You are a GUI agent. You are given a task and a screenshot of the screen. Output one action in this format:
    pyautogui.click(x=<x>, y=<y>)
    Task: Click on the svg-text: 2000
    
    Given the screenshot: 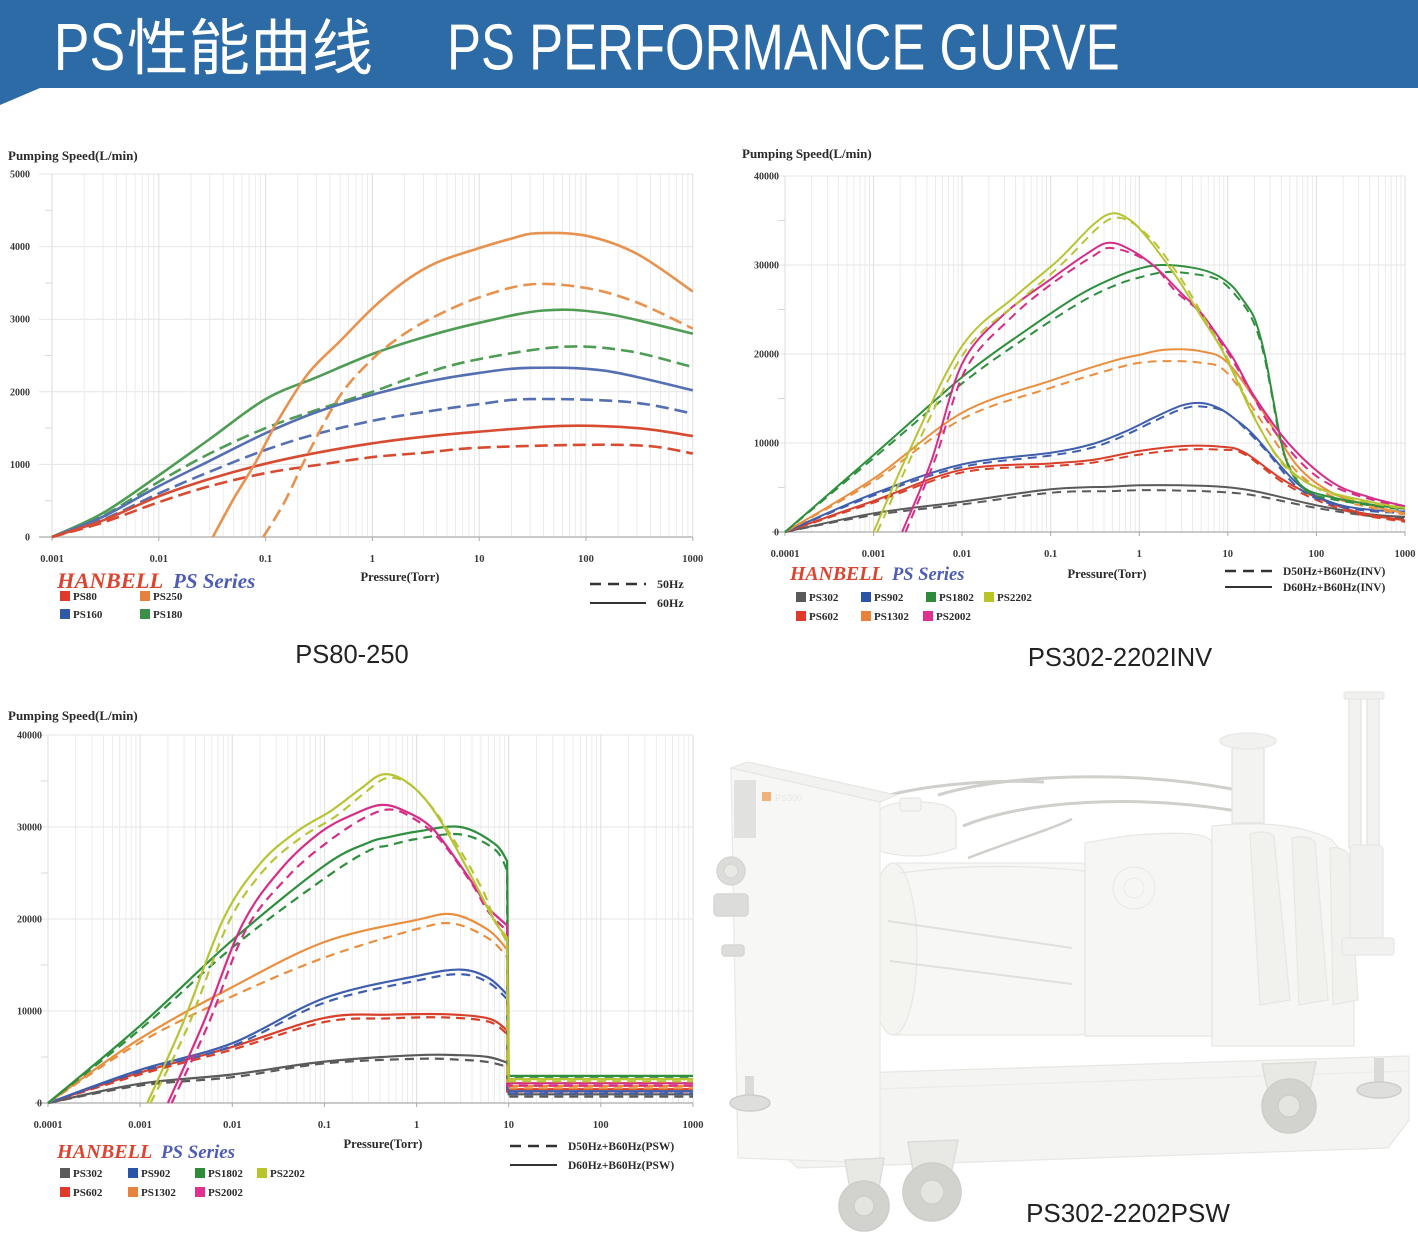 What is the action you would take?
    pyautogui.click(x=20, y=392)
    